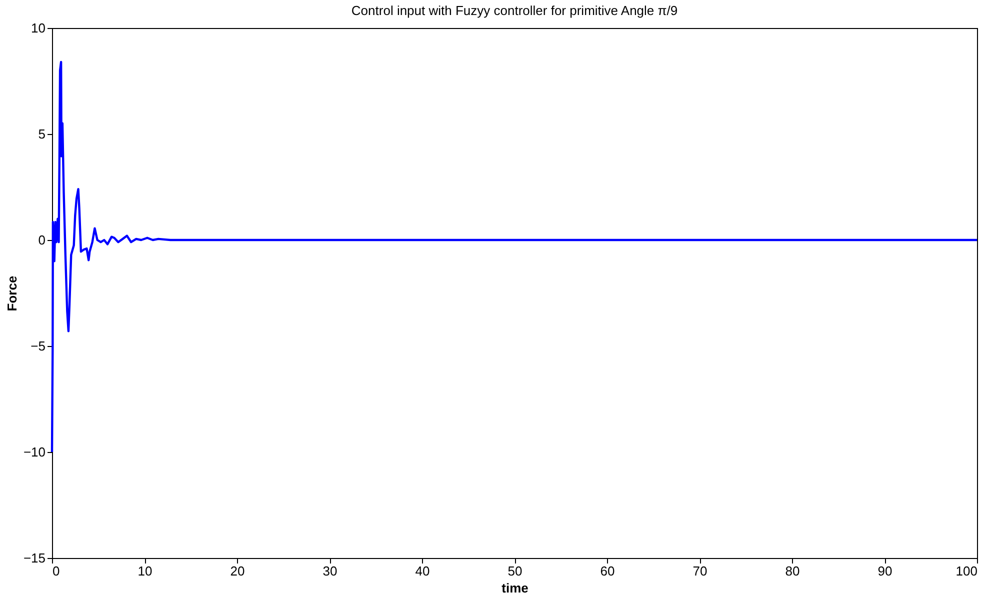 This screenshot has width=995, height=614. I want to click on x-tick-label: 20, so click(237, 571).